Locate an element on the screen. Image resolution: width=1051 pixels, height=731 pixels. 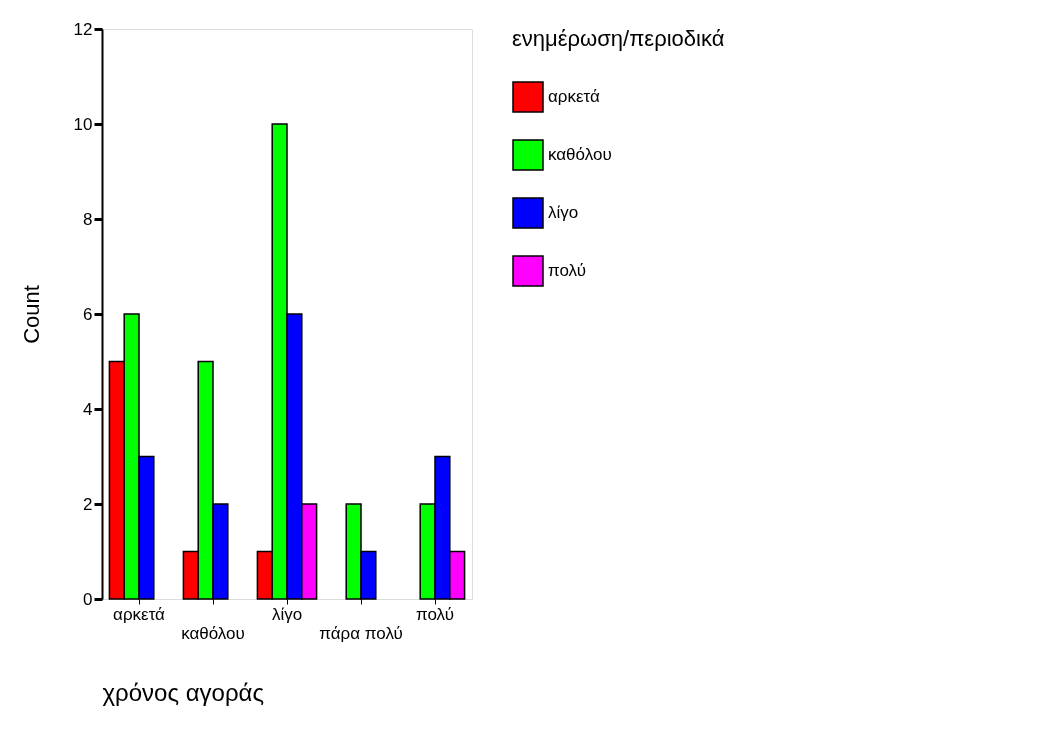
y-tick-label: 8 is located at coordinates (88, 219).